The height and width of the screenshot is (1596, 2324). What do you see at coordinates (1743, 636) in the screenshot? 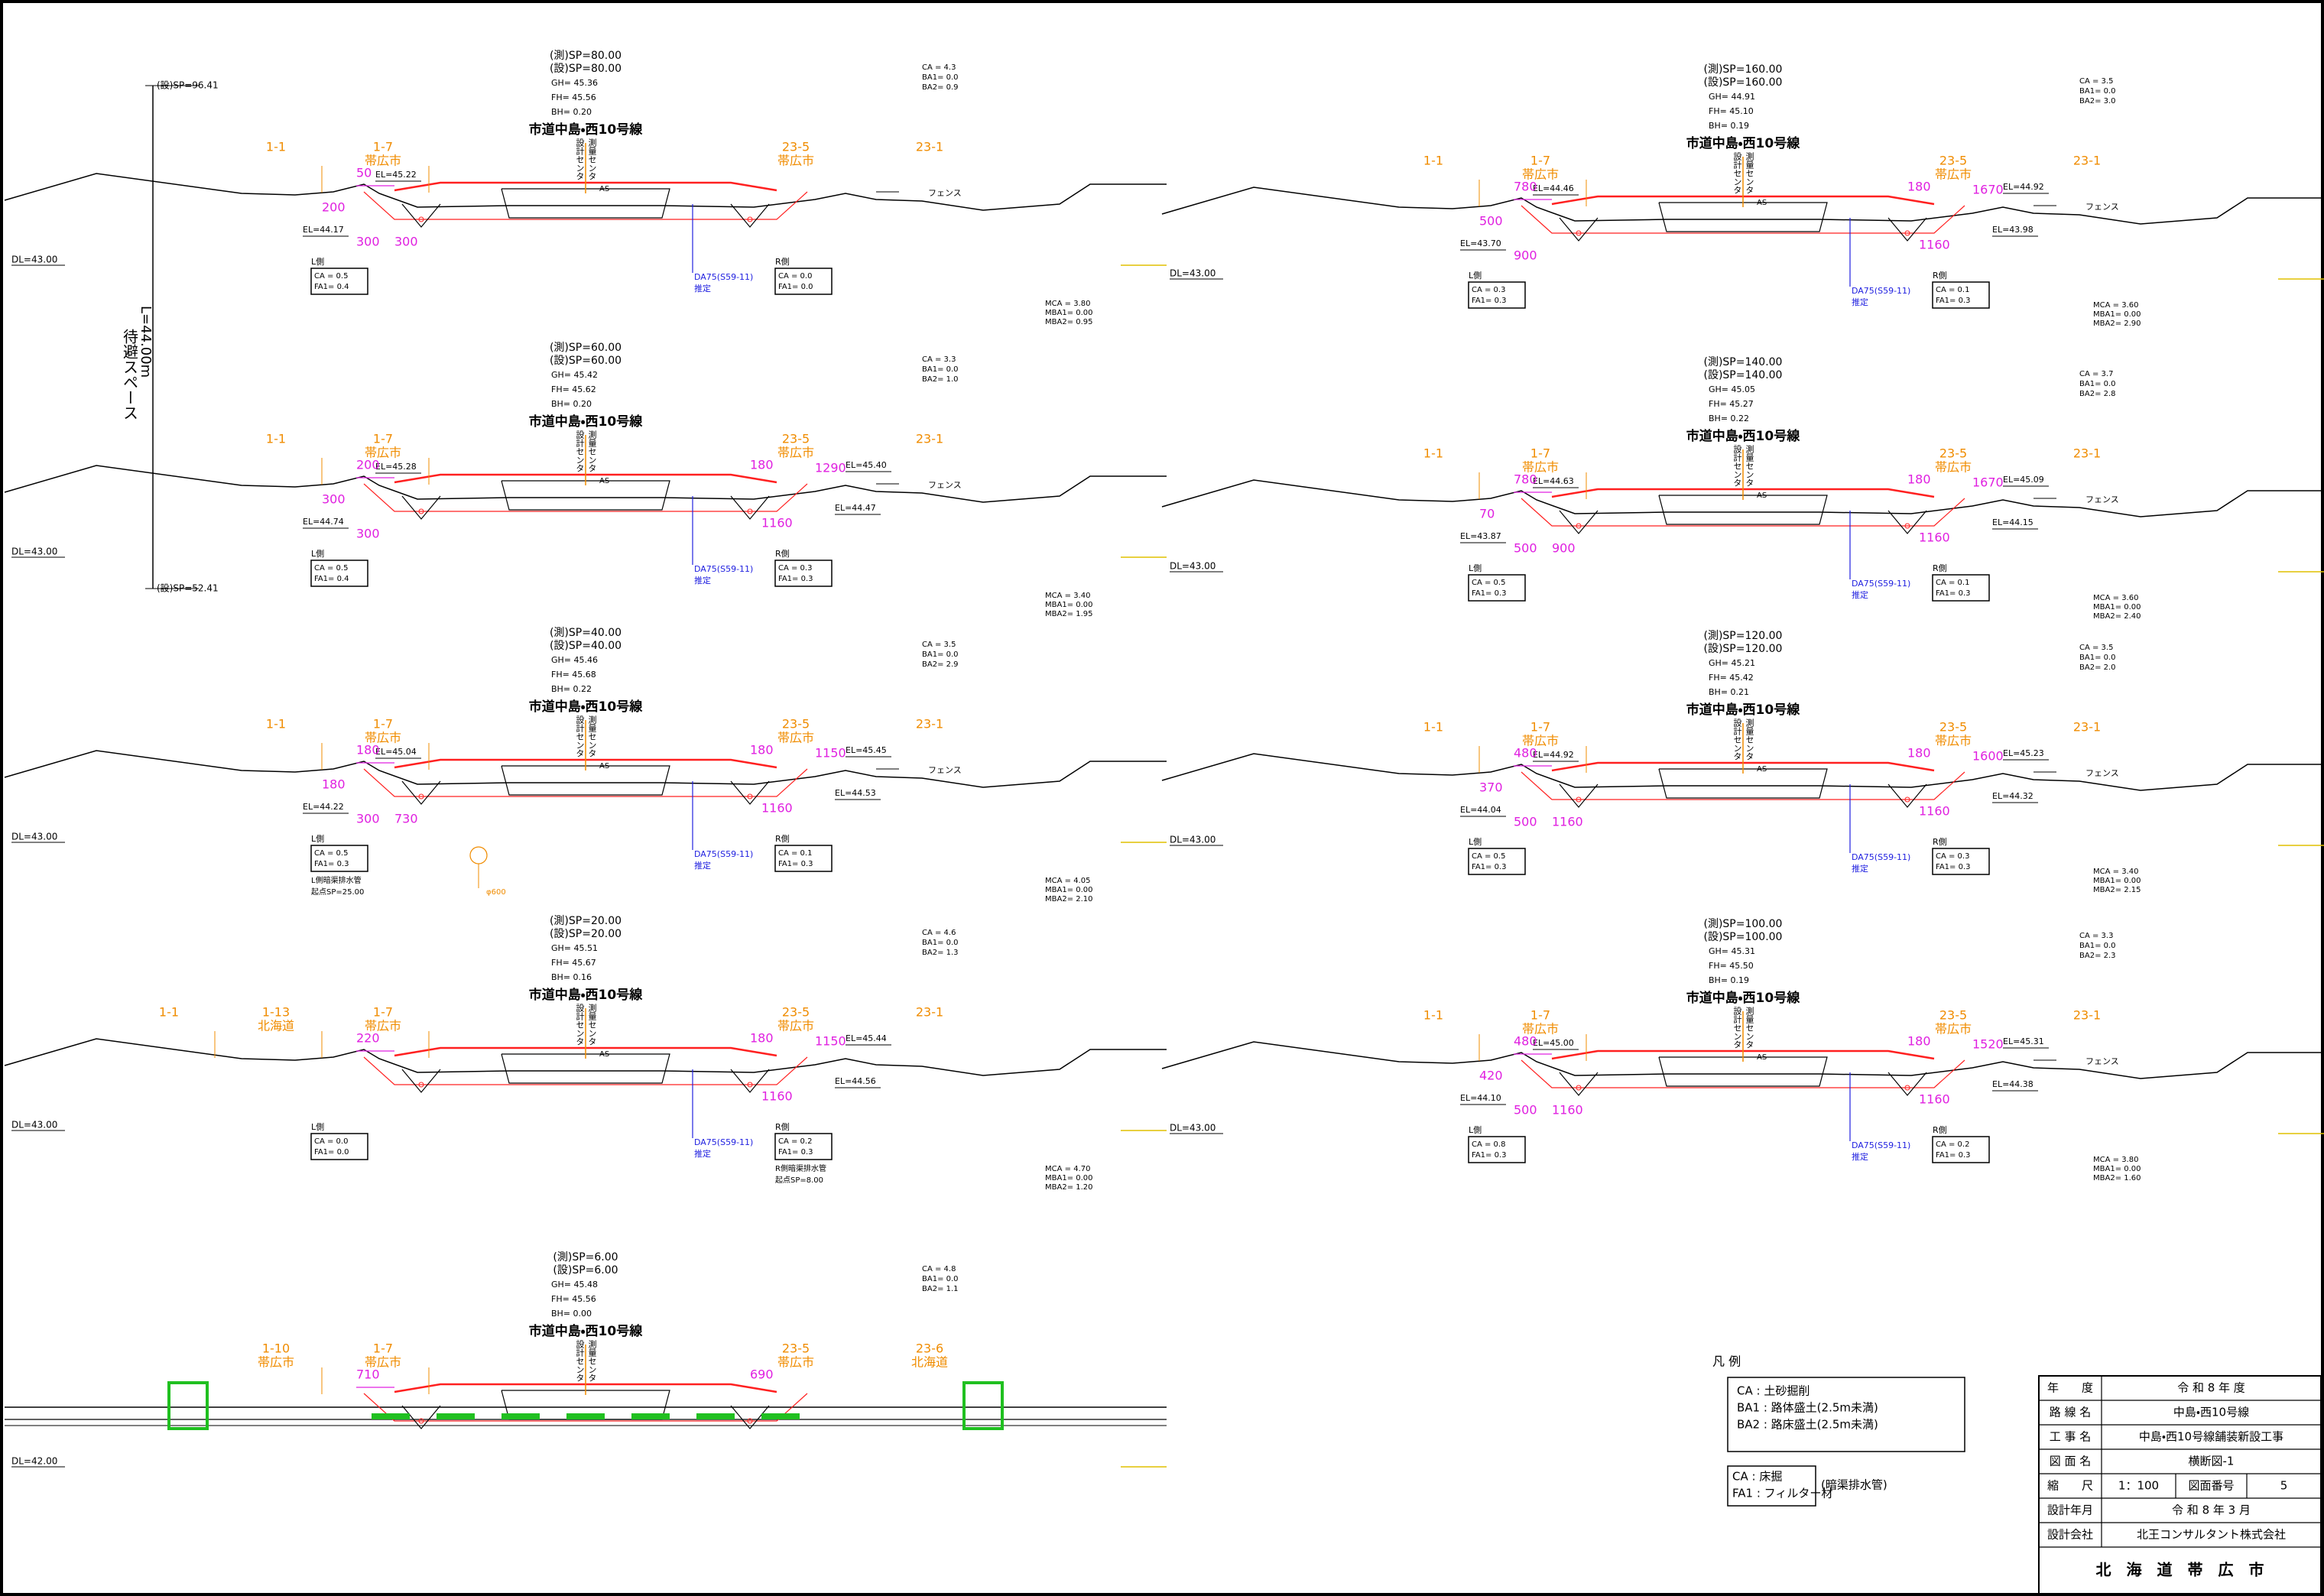
I see `station: (測)SP=120.00` at bounding box center [1743, 636].